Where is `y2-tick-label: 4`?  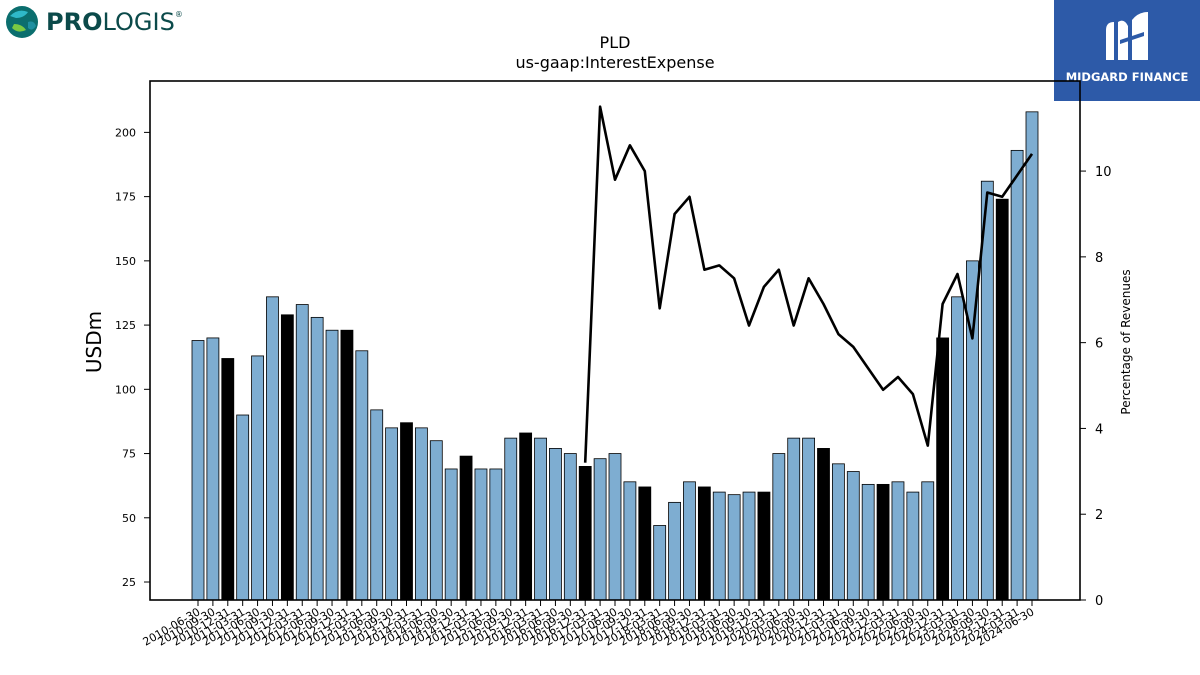 y2-tick-label: 4 is located at coordinates (1099, 429).